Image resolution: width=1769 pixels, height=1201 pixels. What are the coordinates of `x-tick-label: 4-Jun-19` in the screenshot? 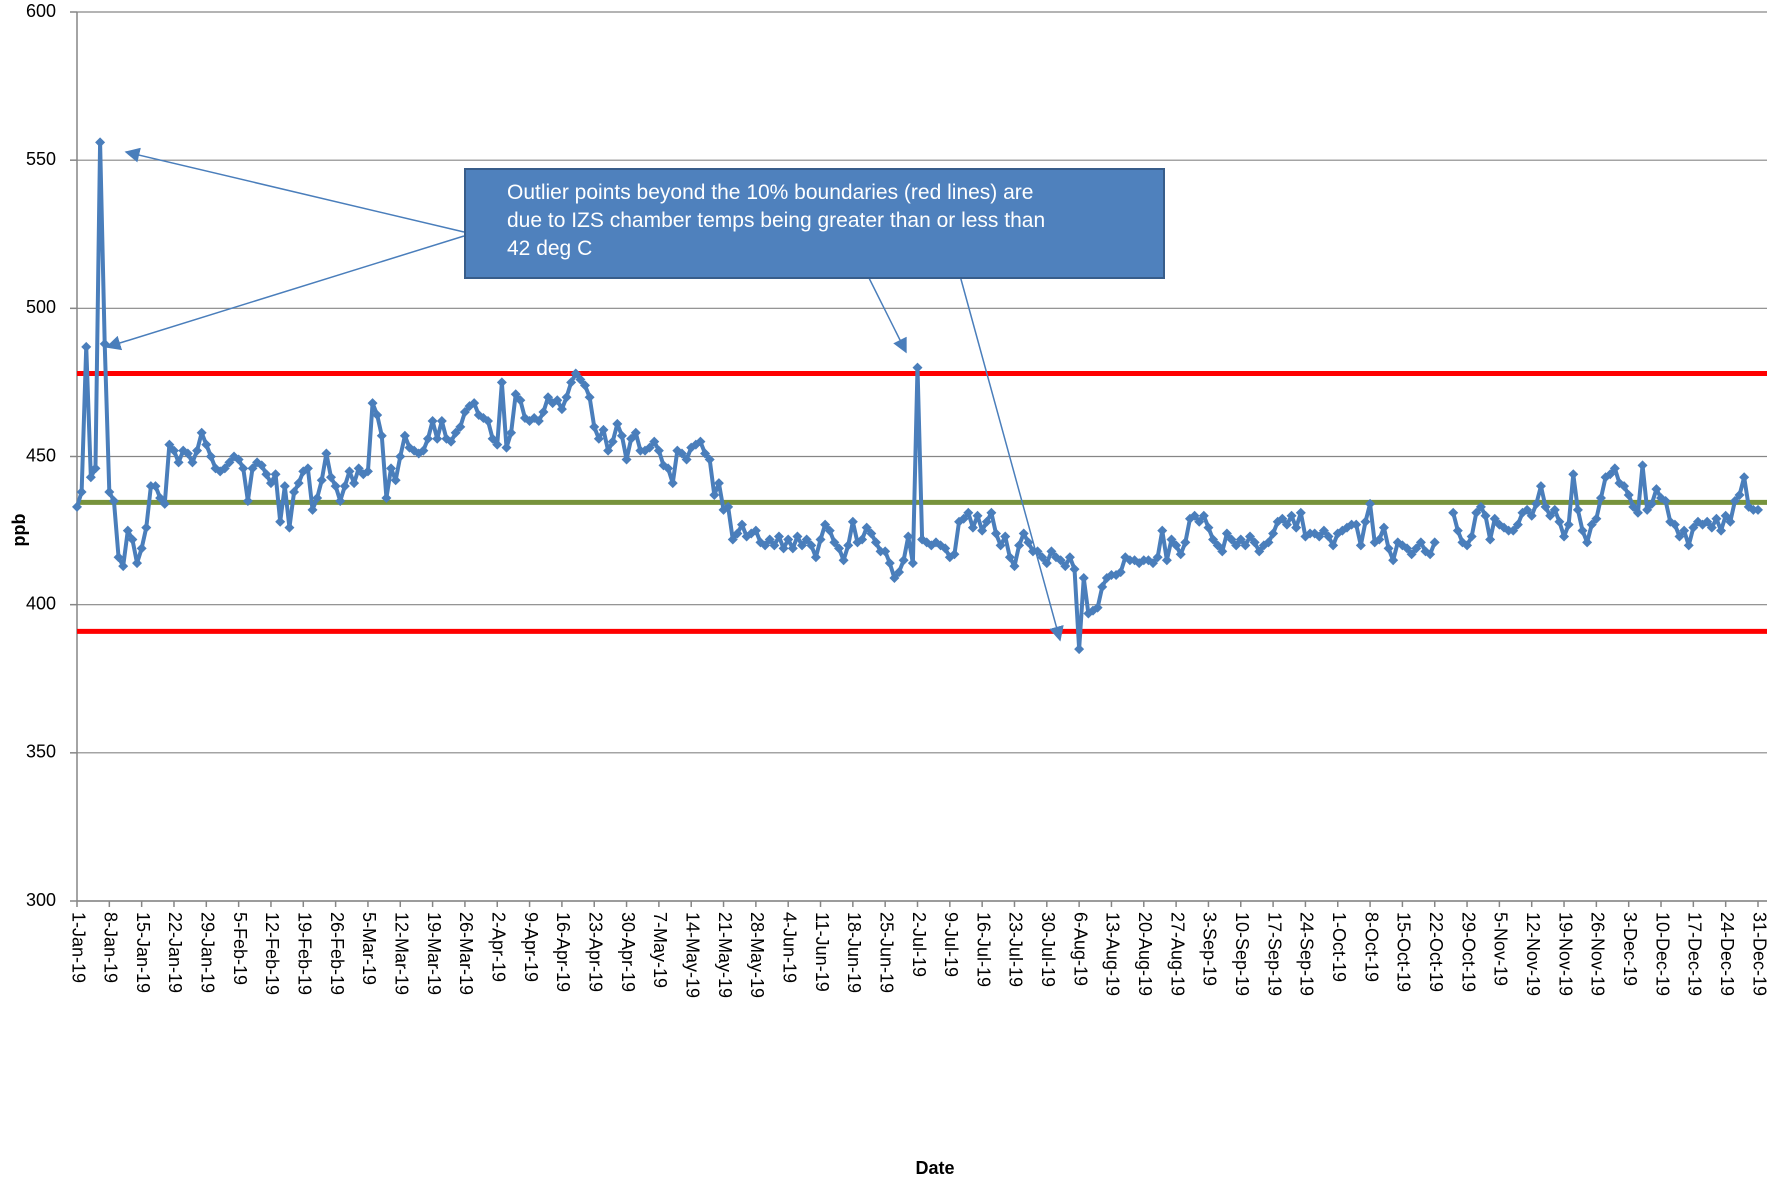 It's located at (789, 947).